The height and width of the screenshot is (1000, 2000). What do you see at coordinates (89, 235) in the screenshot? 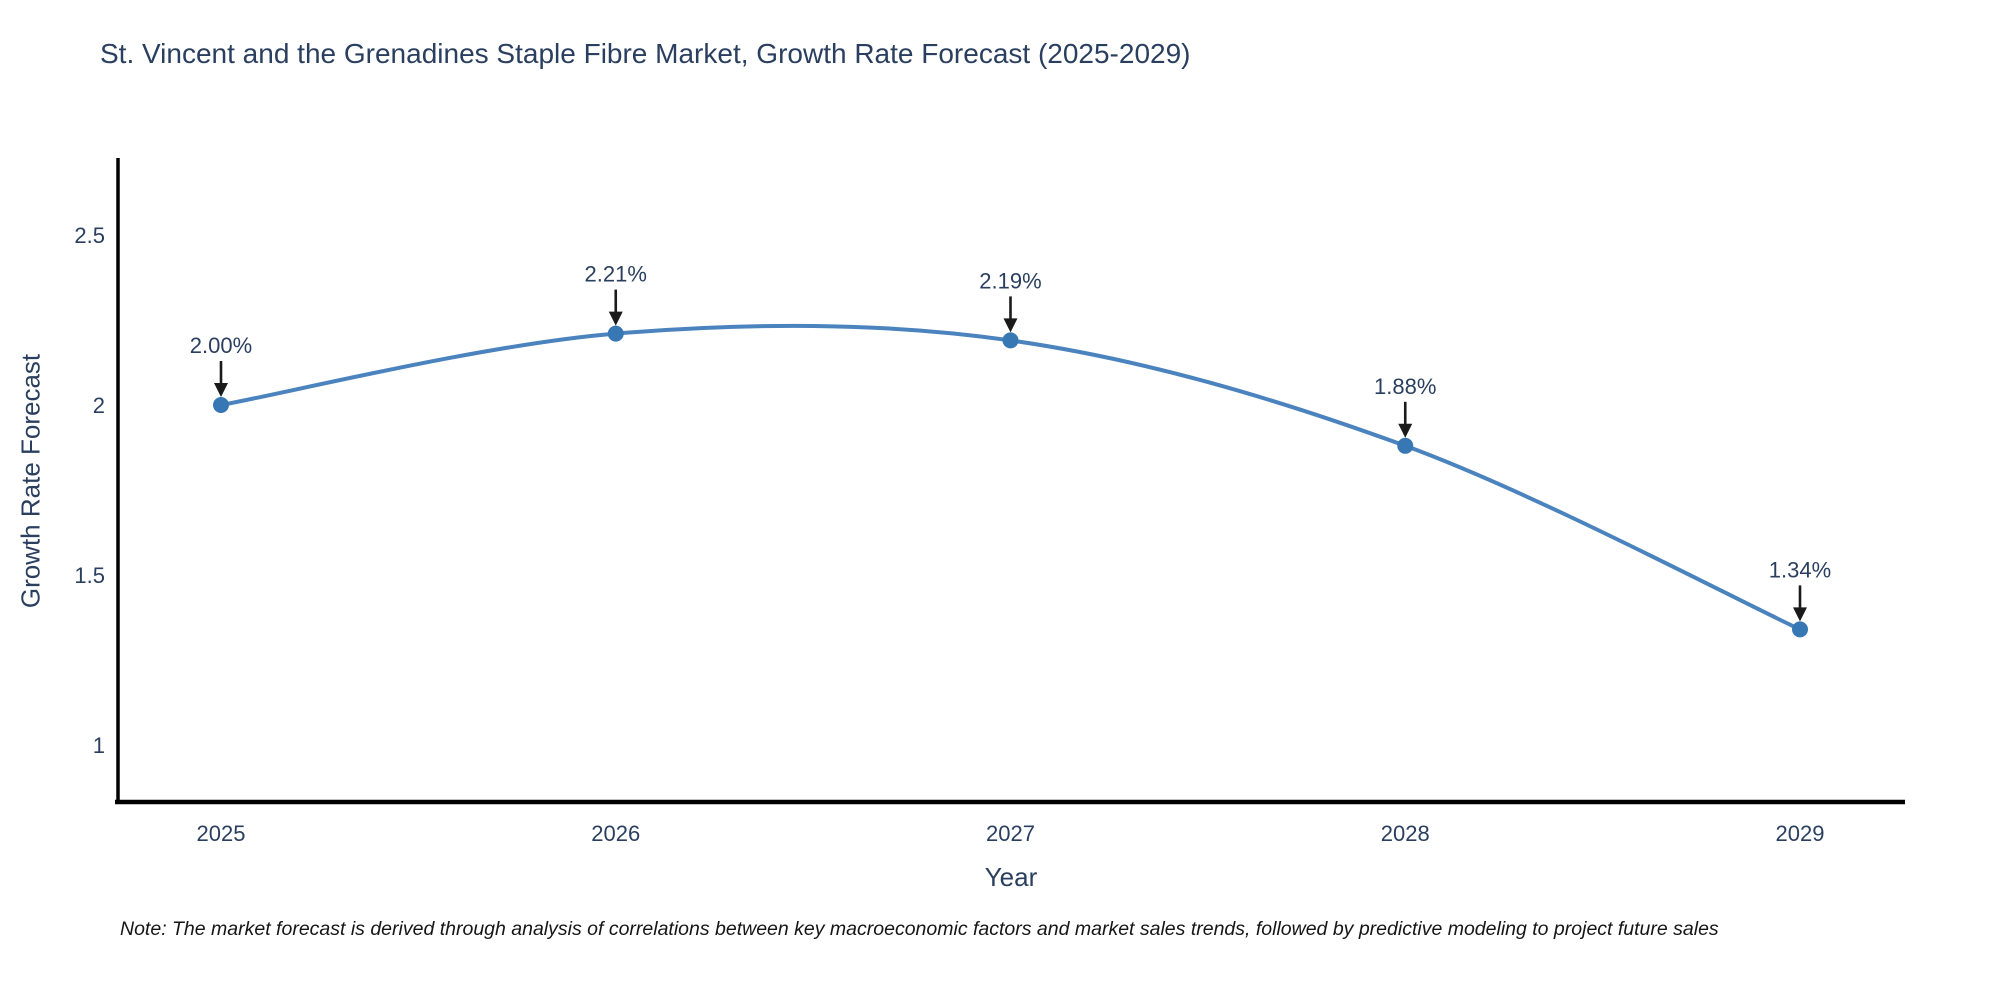
I see `y-tick-2.5: 2.5` at bounding box center [89, 235].